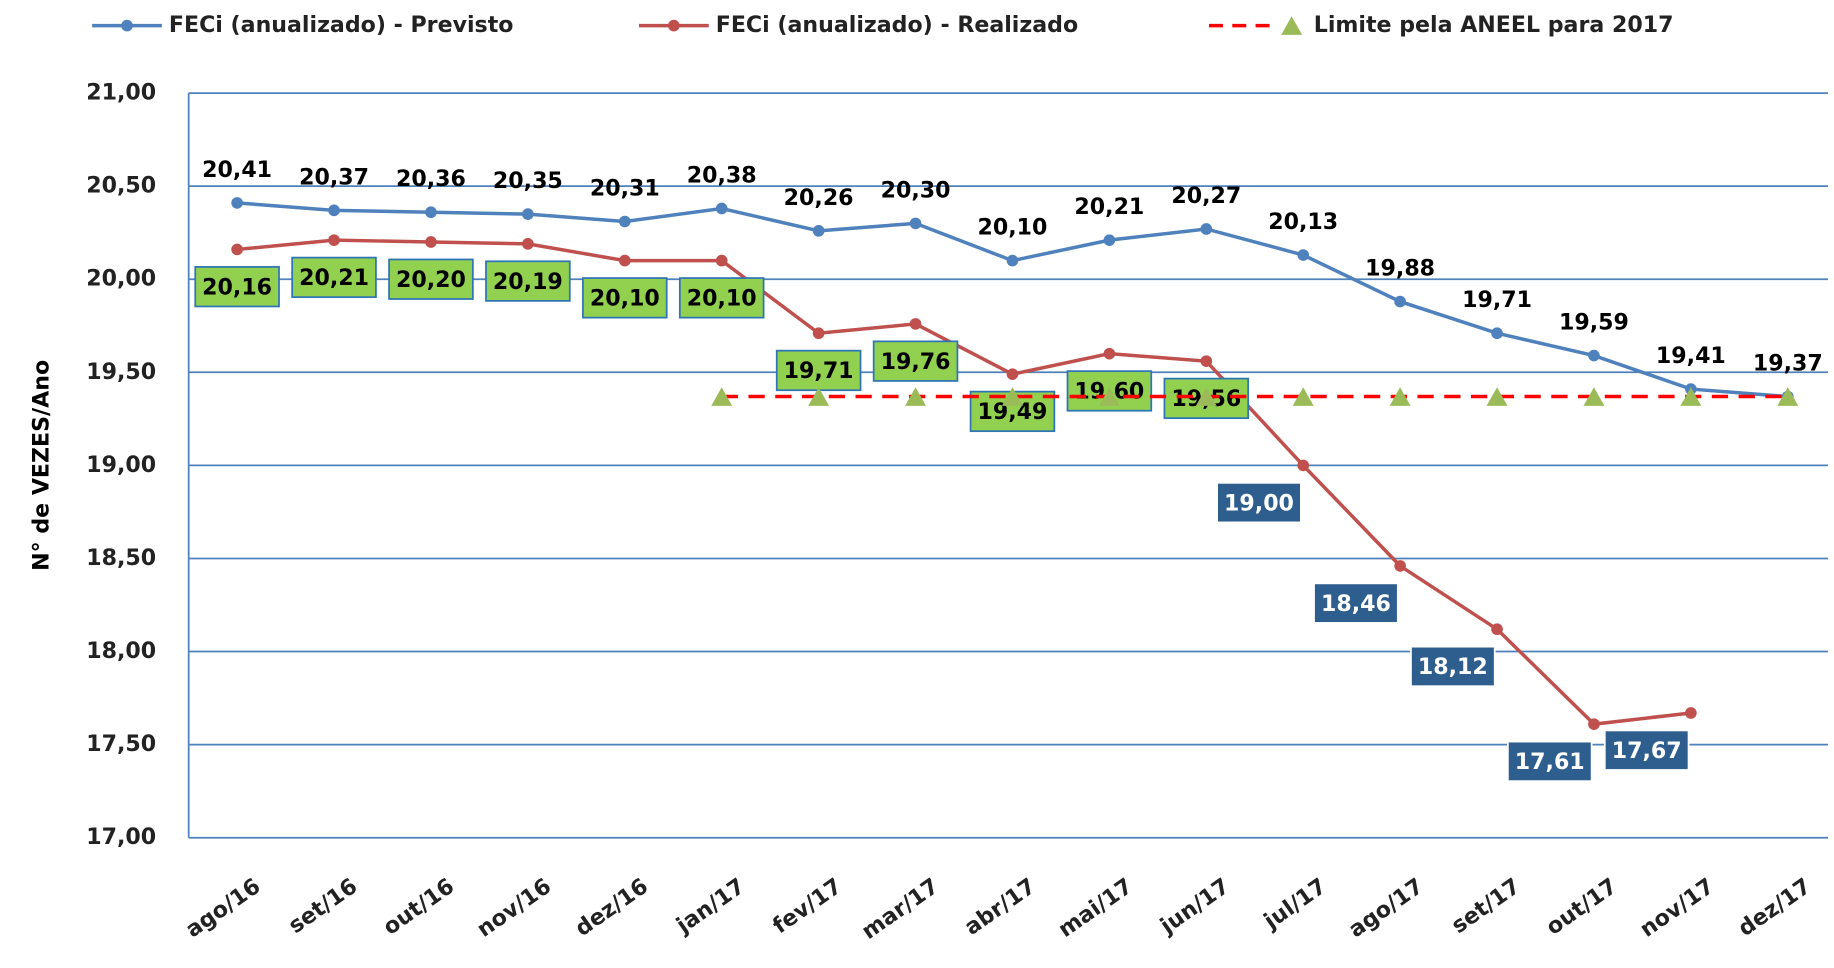 This screenshot has width=1834, height=968. I want to click on x-tick-label: jun/17, so click(1195, 906).